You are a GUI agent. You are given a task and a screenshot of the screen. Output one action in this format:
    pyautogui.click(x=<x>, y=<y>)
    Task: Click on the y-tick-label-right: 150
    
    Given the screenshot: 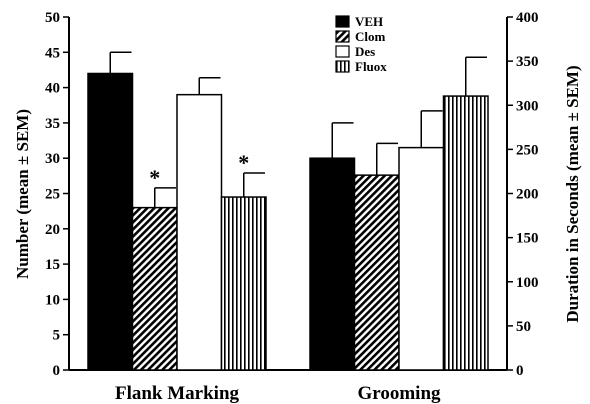 What is the action you would take?
    pyautogui.click(x=527, y=239)
    